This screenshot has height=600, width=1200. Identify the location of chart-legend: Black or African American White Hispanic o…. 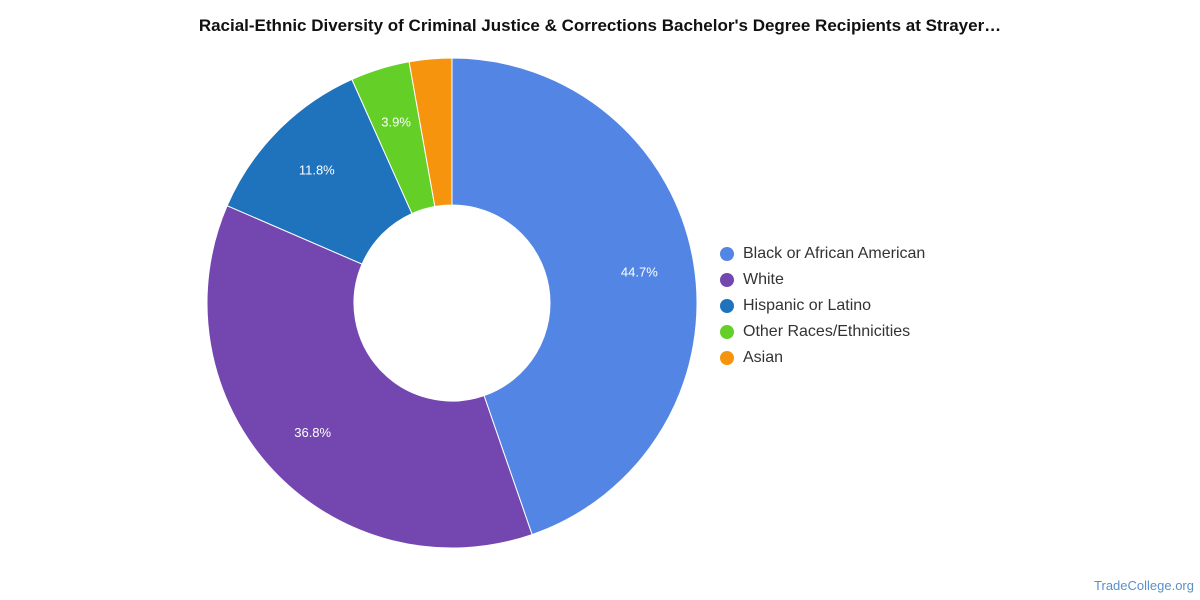
(822, 306).